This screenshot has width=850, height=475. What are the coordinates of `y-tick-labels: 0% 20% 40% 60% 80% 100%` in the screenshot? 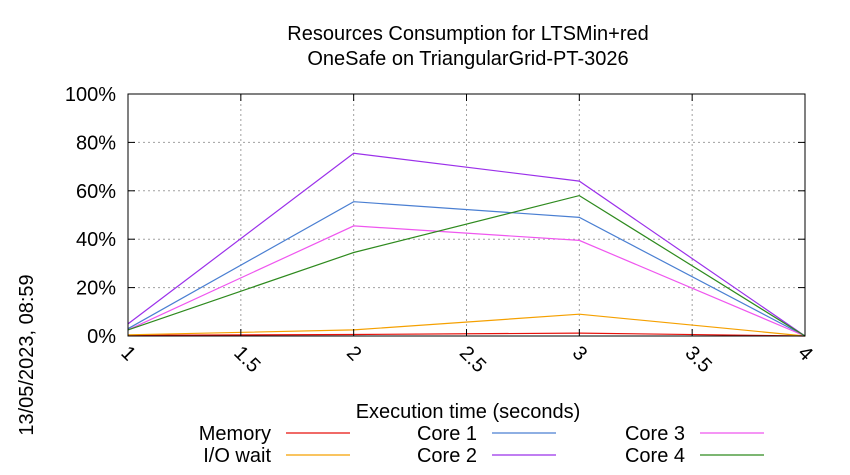 It's located at (90, 216).